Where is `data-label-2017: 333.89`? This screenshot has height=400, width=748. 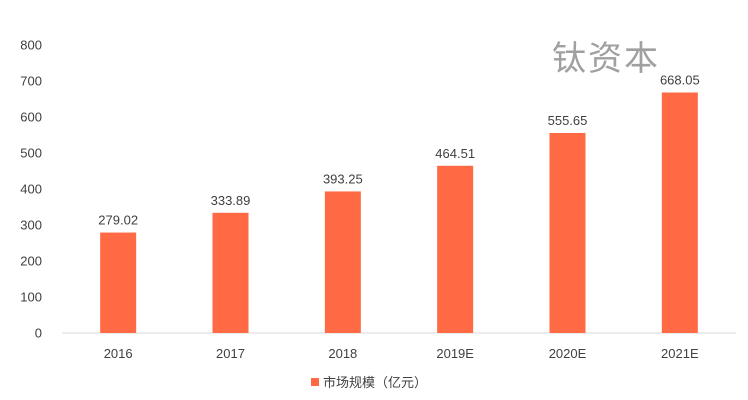
data-label-2017: 333.89 is located at coordinates (231, 200).